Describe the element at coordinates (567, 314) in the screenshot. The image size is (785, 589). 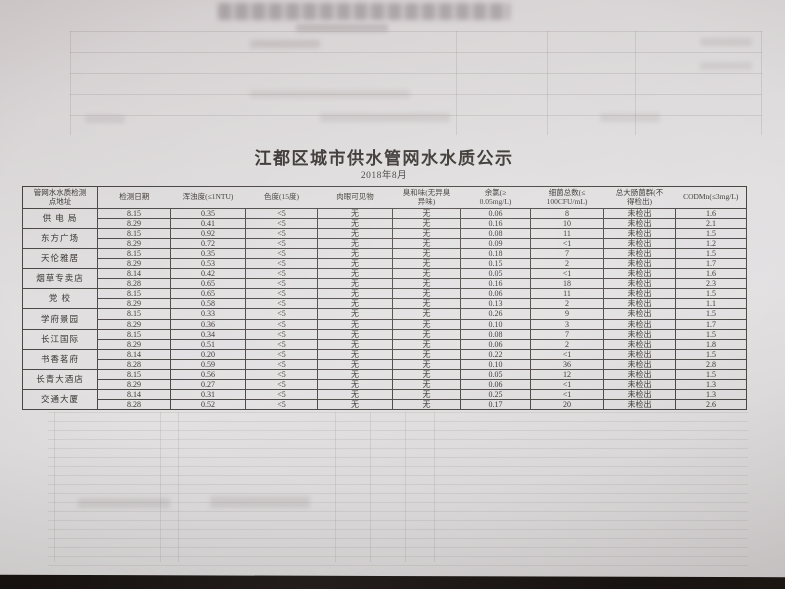
I see `data-cell: 9` at that location.